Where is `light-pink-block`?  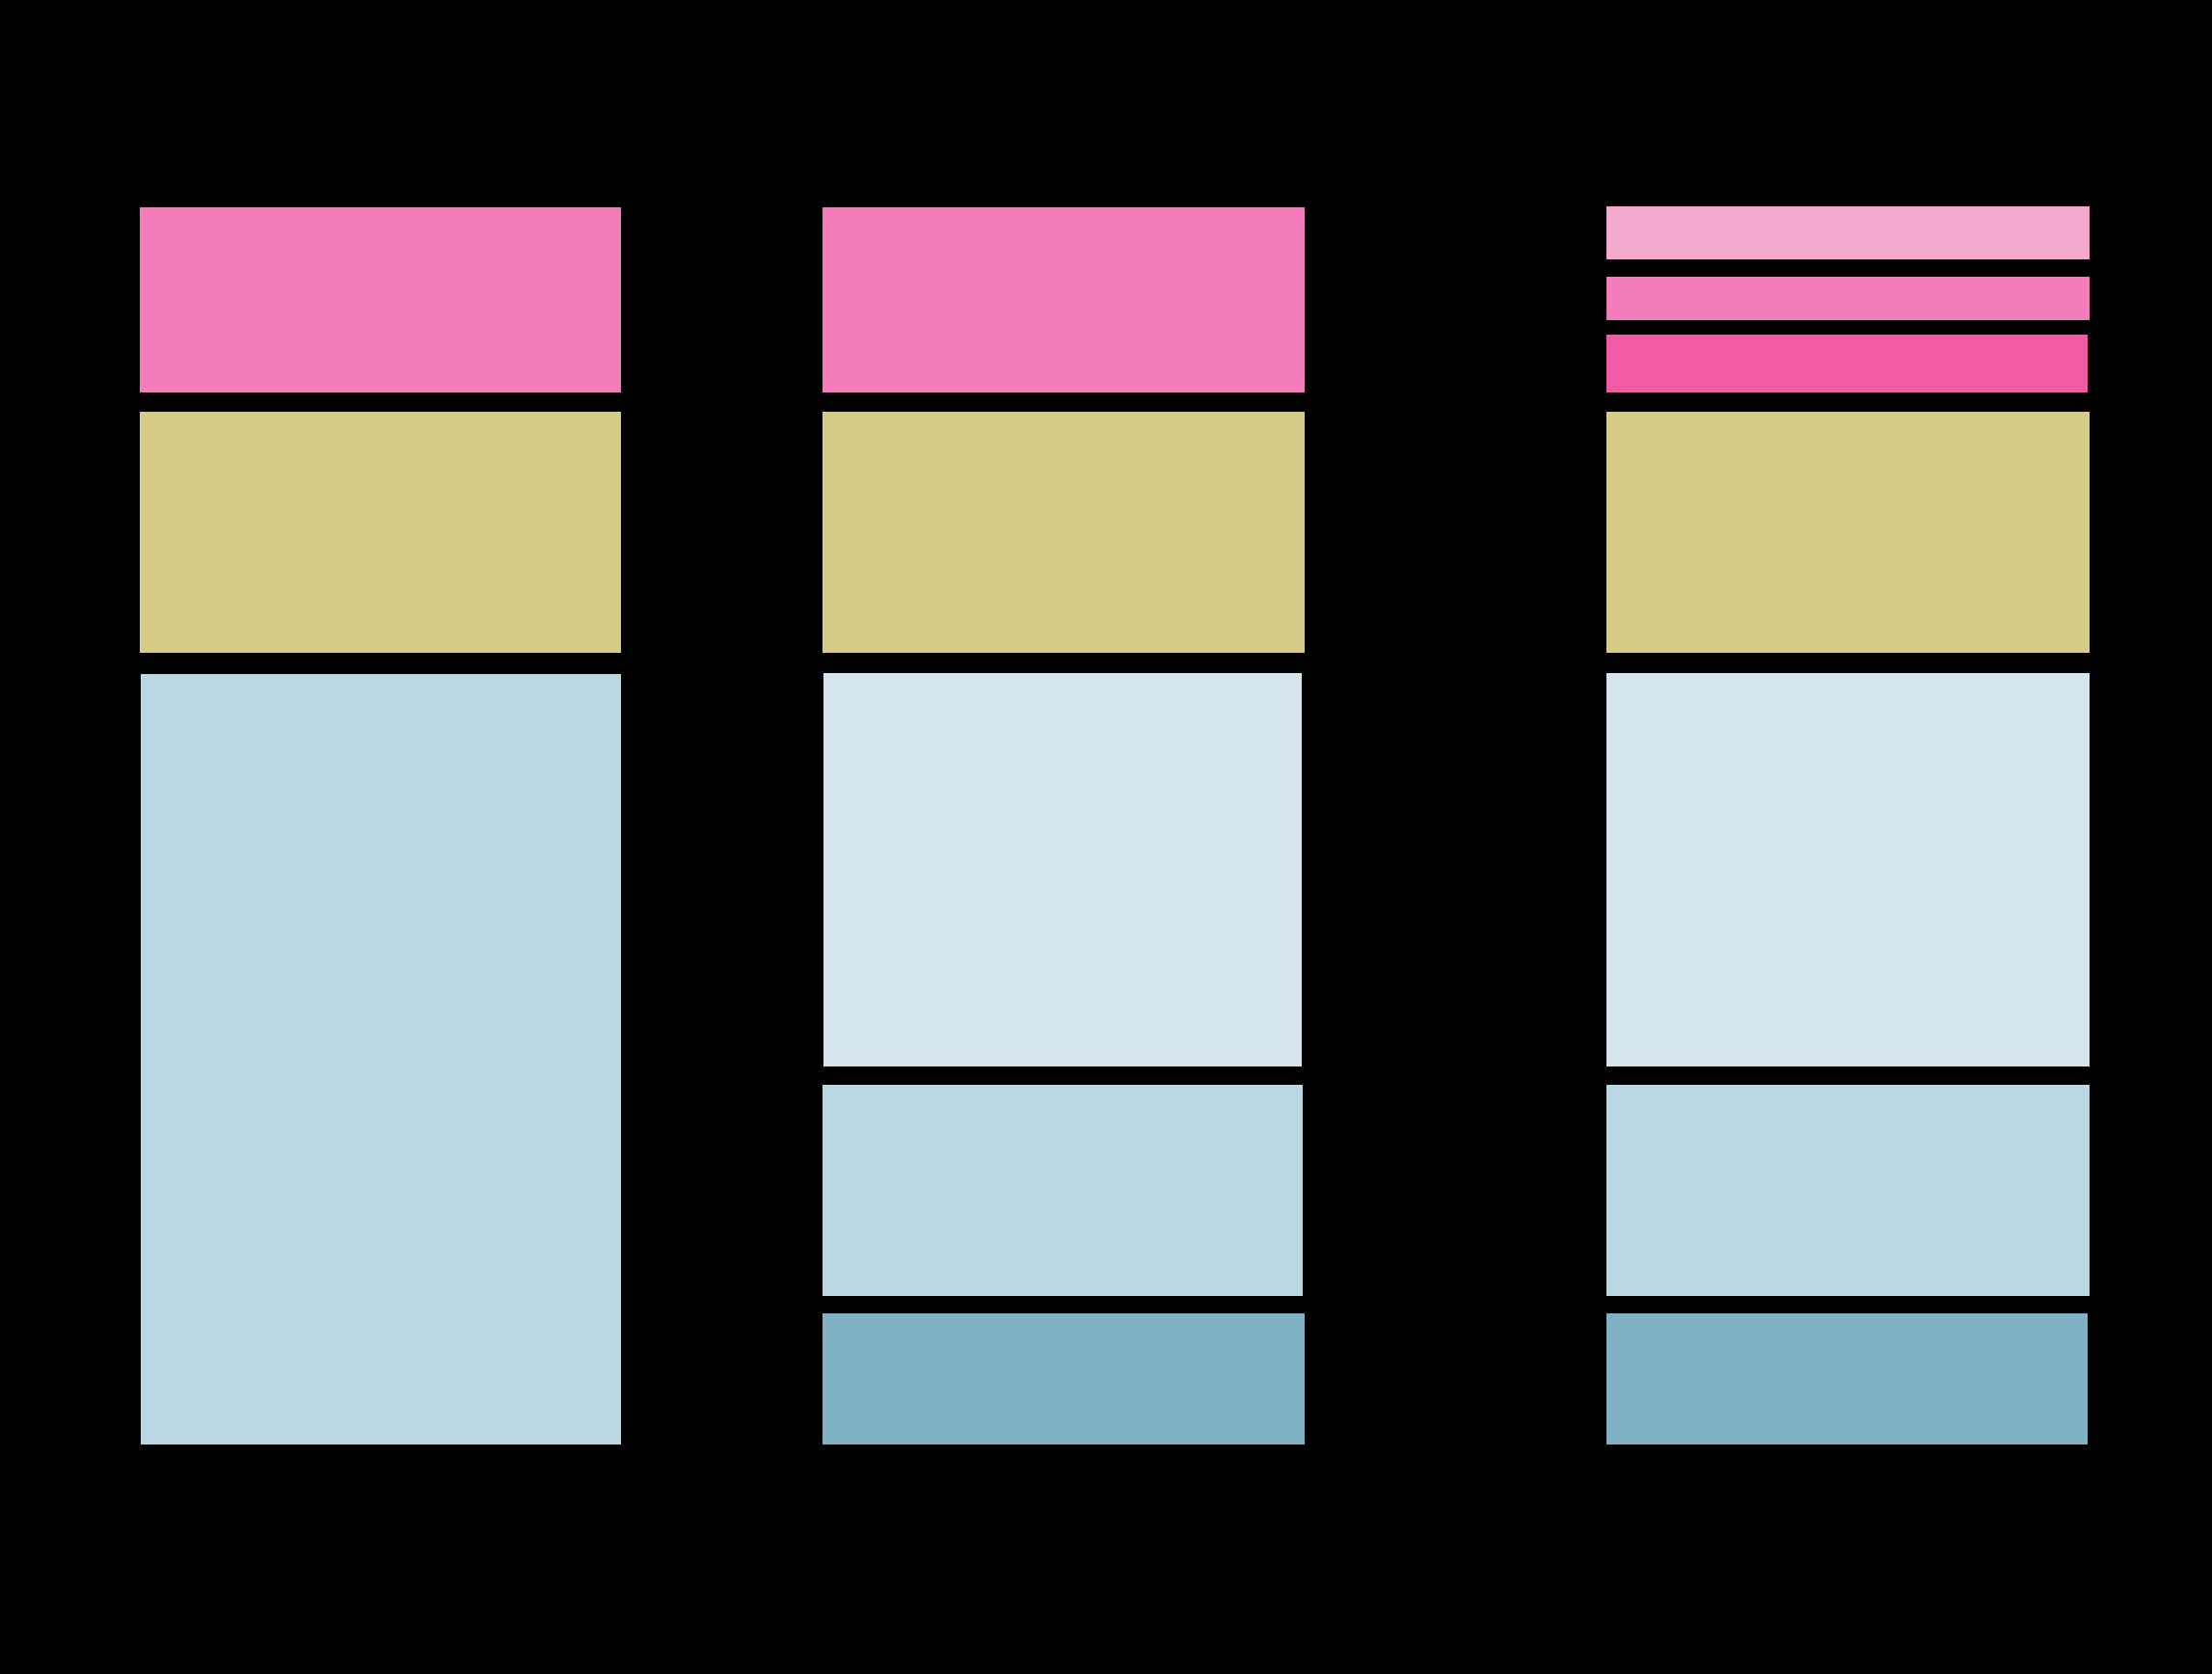
light-pink-block is located at coordinates (1848, 232).